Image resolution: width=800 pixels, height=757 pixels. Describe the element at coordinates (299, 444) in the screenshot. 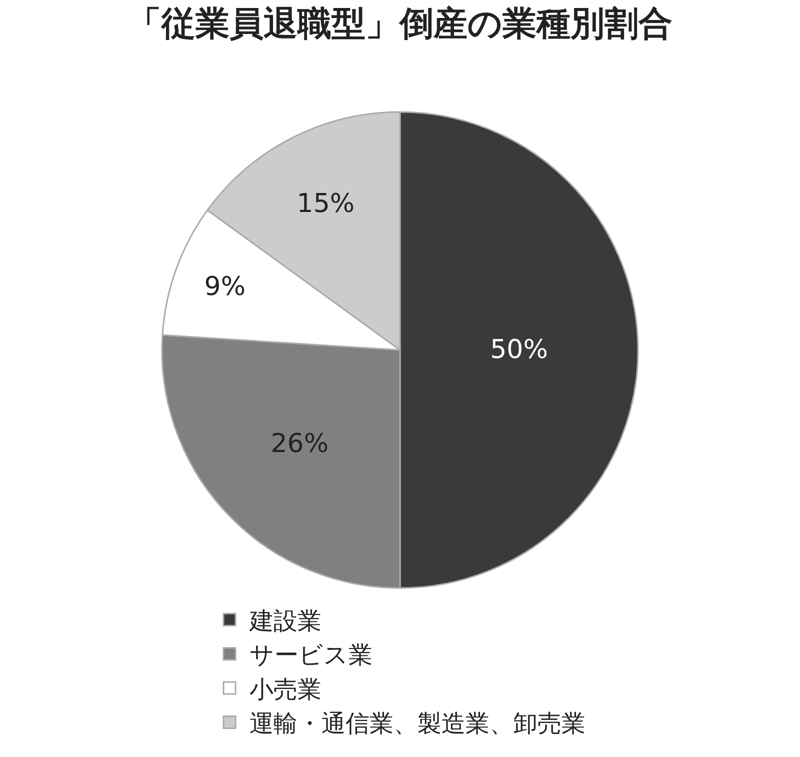

I see `data-label: 26%` at that location.